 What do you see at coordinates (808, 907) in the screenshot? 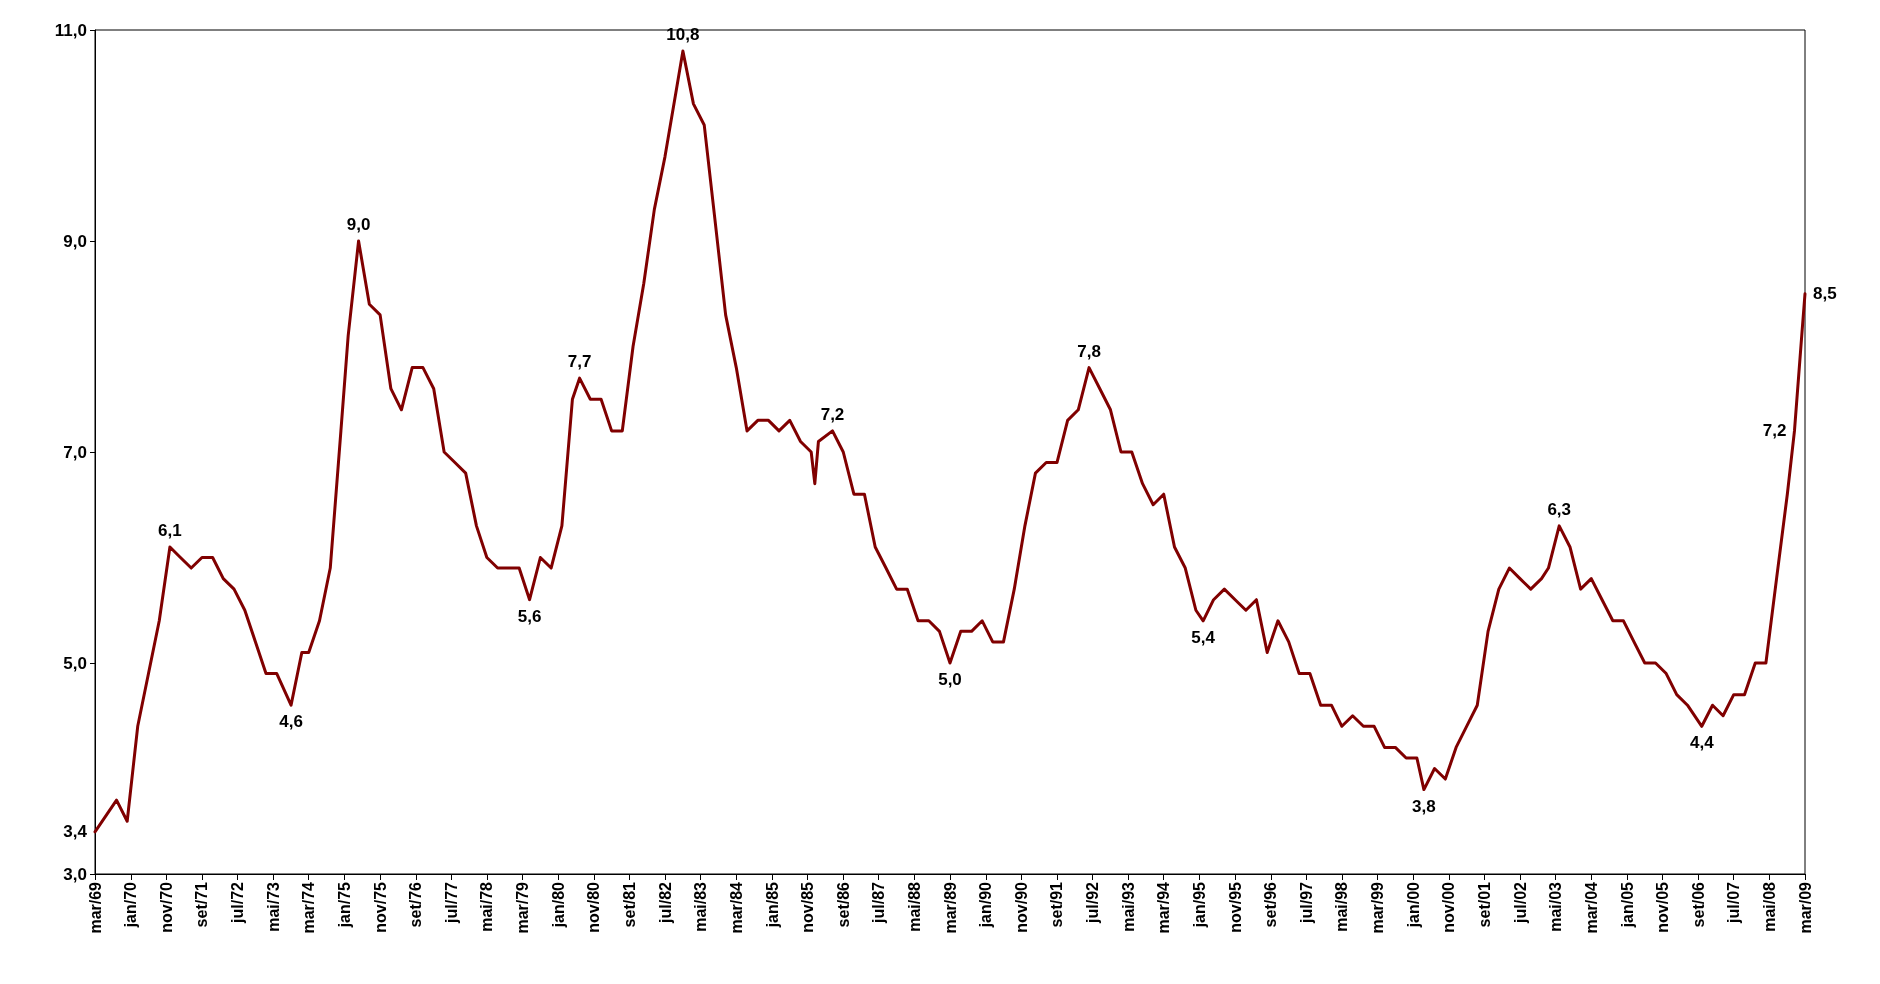
I see `x-tick-label: nov/85` at bounding box center [808, 907].